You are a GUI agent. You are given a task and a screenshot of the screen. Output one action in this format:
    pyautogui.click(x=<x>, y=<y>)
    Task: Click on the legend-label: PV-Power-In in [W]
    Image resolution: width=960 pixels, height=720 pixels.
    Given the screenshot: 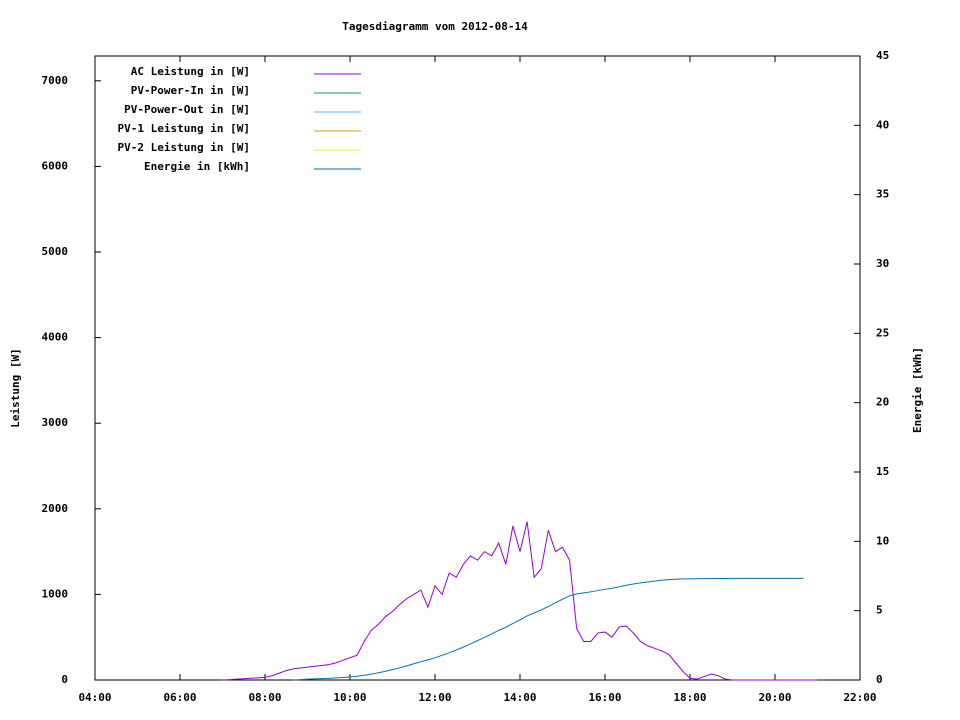 What is the action you would take?
    pyautogui.click(x=190, y=90)
    